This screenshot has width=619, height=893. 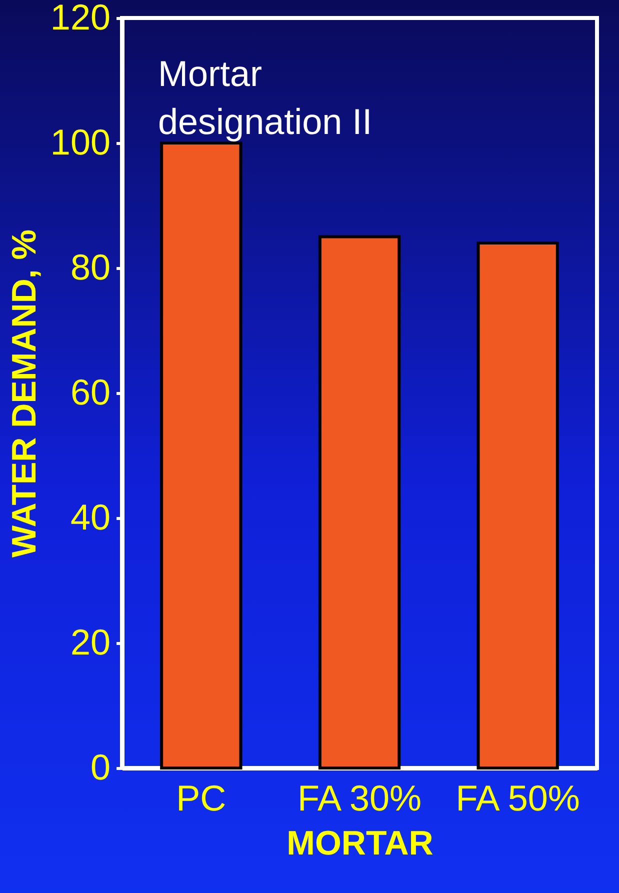 What do you see at coordinates (201, 798) in the screenshot?
I see `x-tick-label: PC` at bounding box center [201, 798].